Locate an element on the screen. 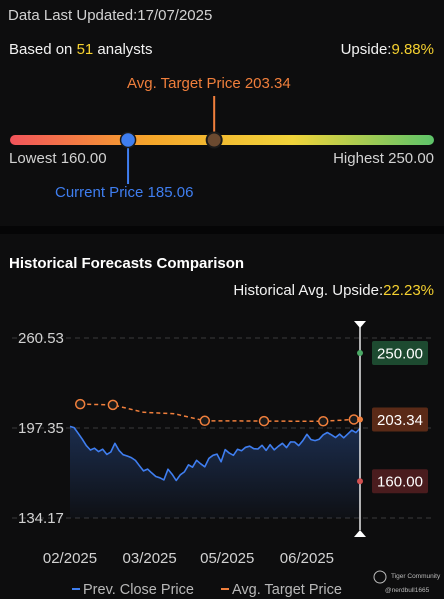 The image size is (444, 599). prev-close-line is located at coordinates (215, 453).